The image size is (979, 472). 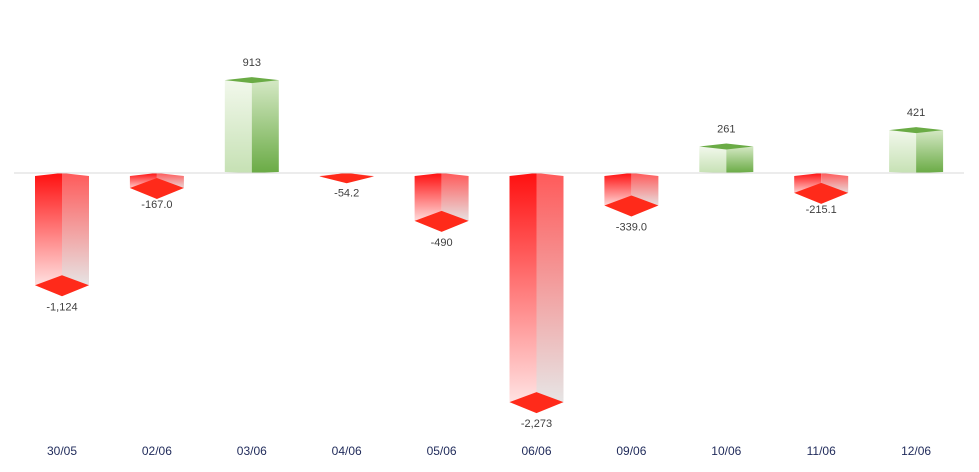 I want to click on bar-02/06, so click(x=156, y=186).